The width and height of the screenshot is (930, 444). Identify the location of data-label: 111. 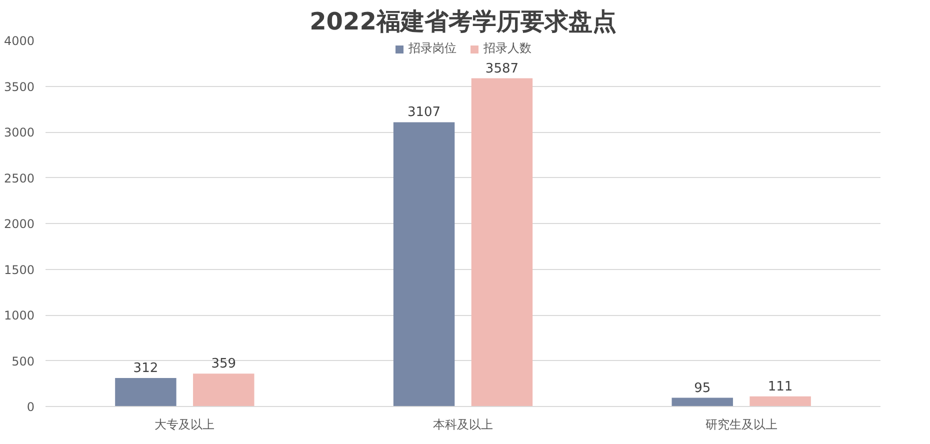
(780, 386).